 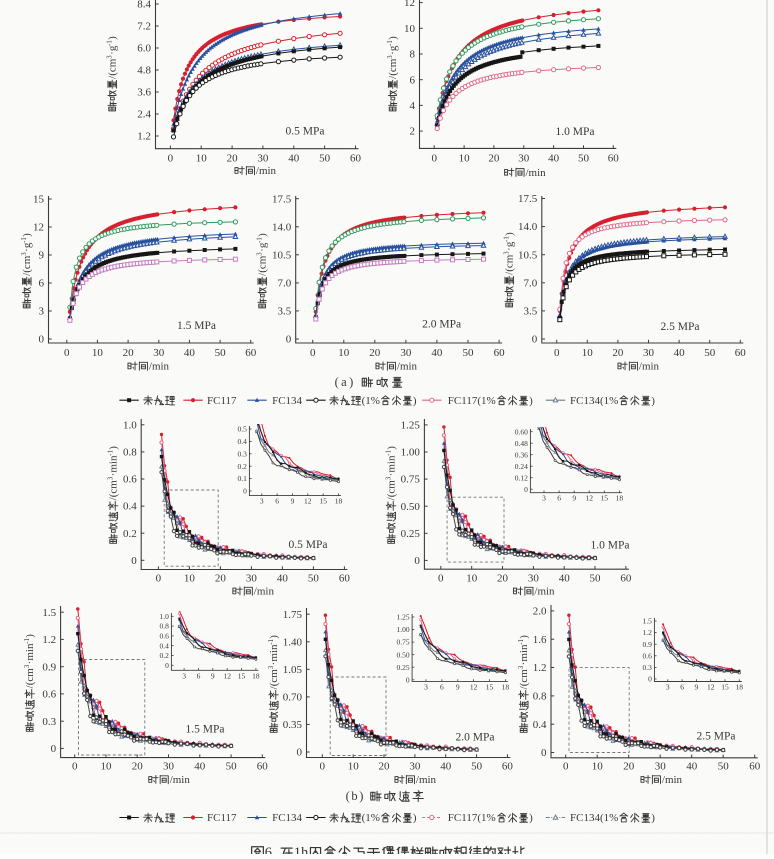 I want to click on svg-text: 0.3, so click(x=648, y=667).